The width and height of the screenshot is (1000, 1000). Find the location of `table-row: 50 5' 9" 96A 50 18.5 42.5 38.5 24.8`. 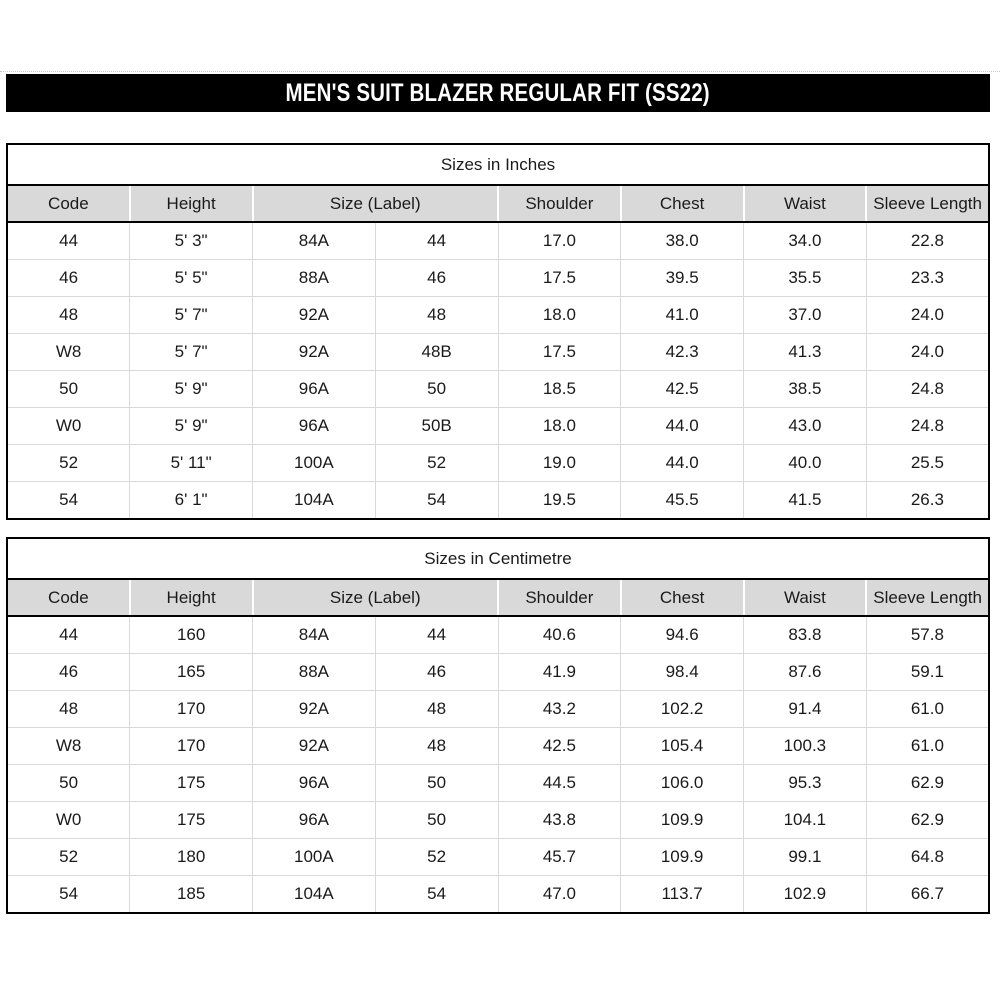

table-row: 50 5' 9" 96A 50 18.5 42.5 38.5 24.8 is located at coordinates (498, 389).